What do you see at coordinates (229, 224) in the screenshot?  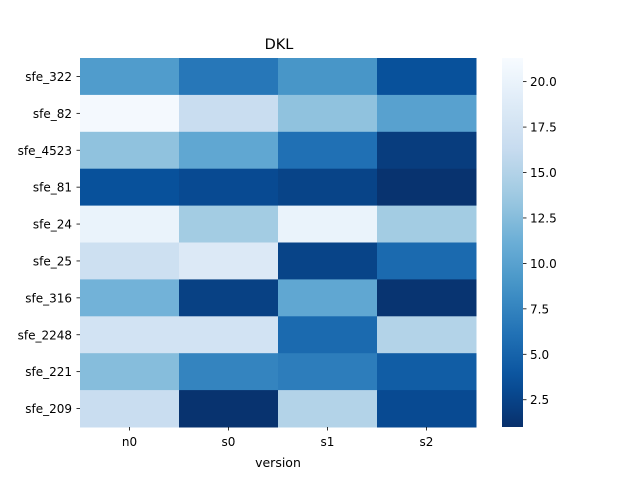 I see `heatmap-cell-sfe_24-s0` at bounding box center [229, 224].